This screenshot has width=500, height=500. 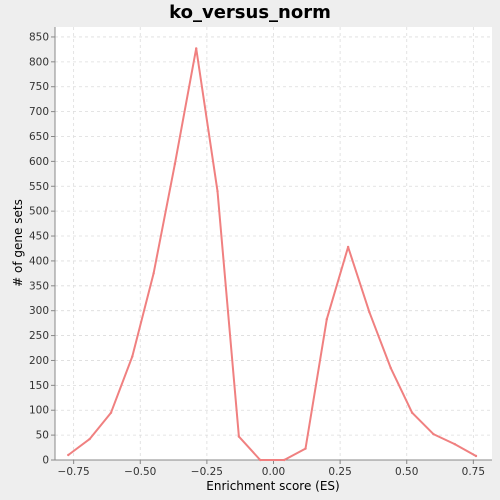 I want to click on y-tick-label-2: 100, so click(x=39, y=411).